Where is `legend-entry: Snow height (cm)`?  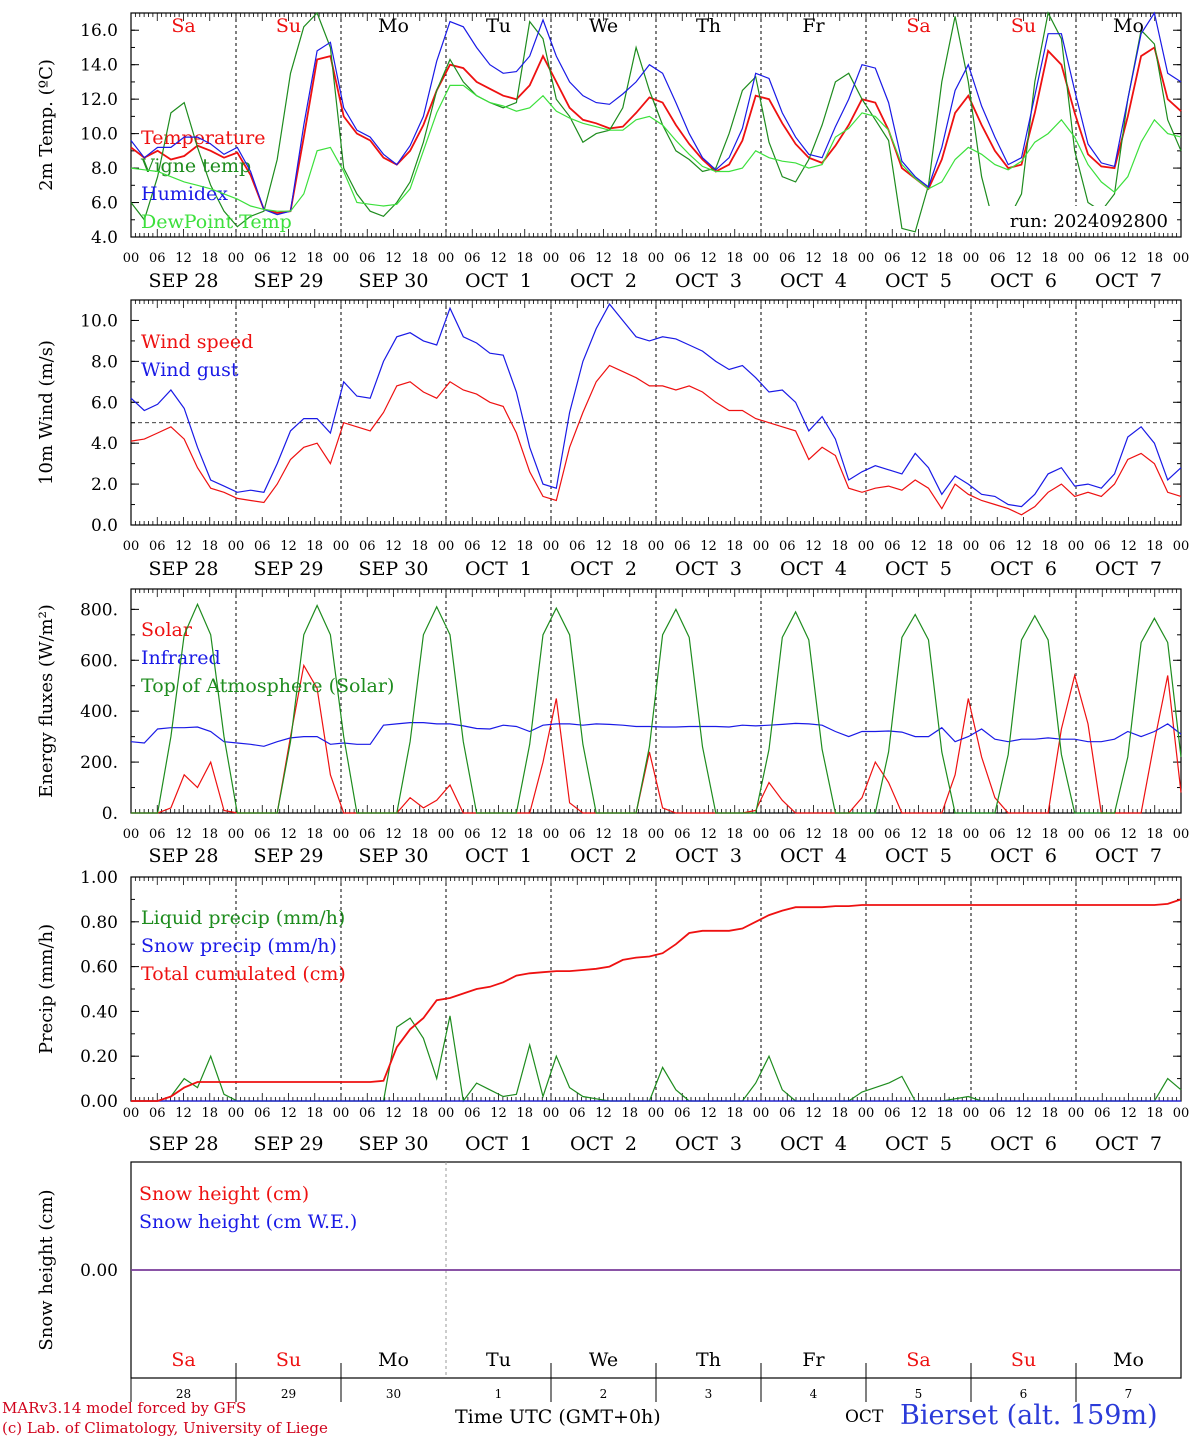 legend-entry: Snow height (cm) is located at coordinates (224, 1194).